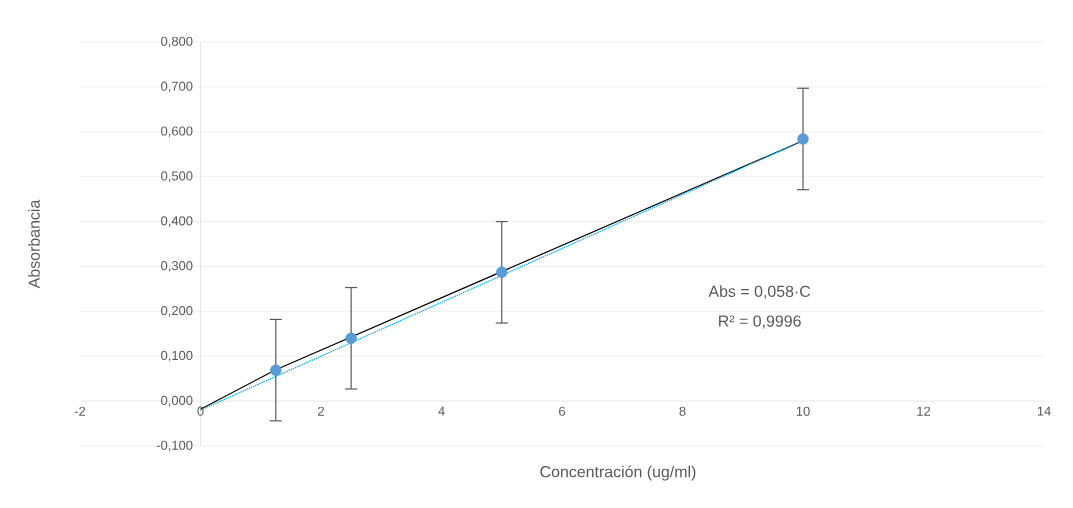  I want to click on y-tick-label: 0,700, so click(177, 87).